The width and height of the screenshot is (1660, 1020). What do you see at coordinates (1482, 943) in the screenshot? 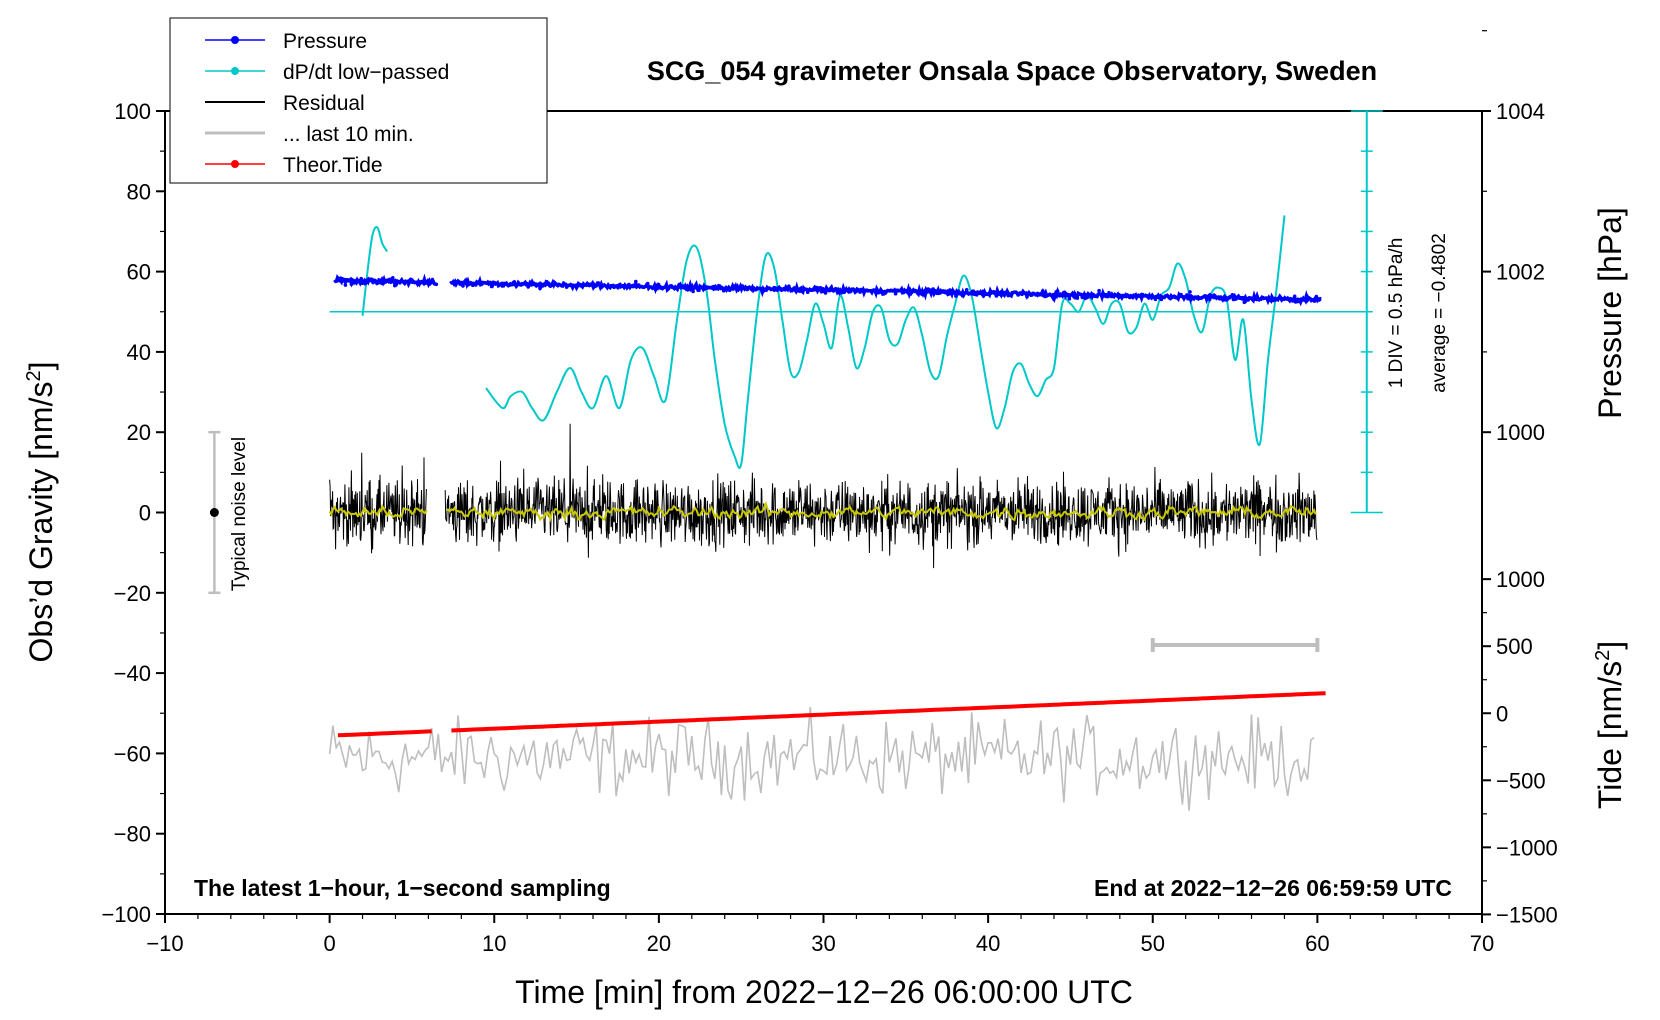
I see `x-tick-label: 70` at bounding box center [1482, 943].